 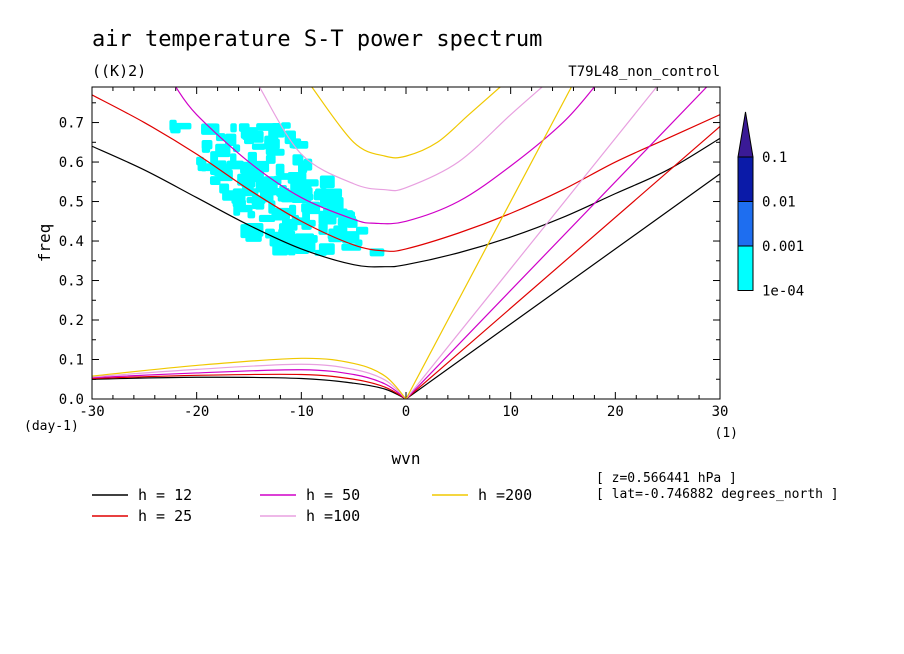 I want to click on colorbar-label: 1e-04, so click(x=783, y=292).